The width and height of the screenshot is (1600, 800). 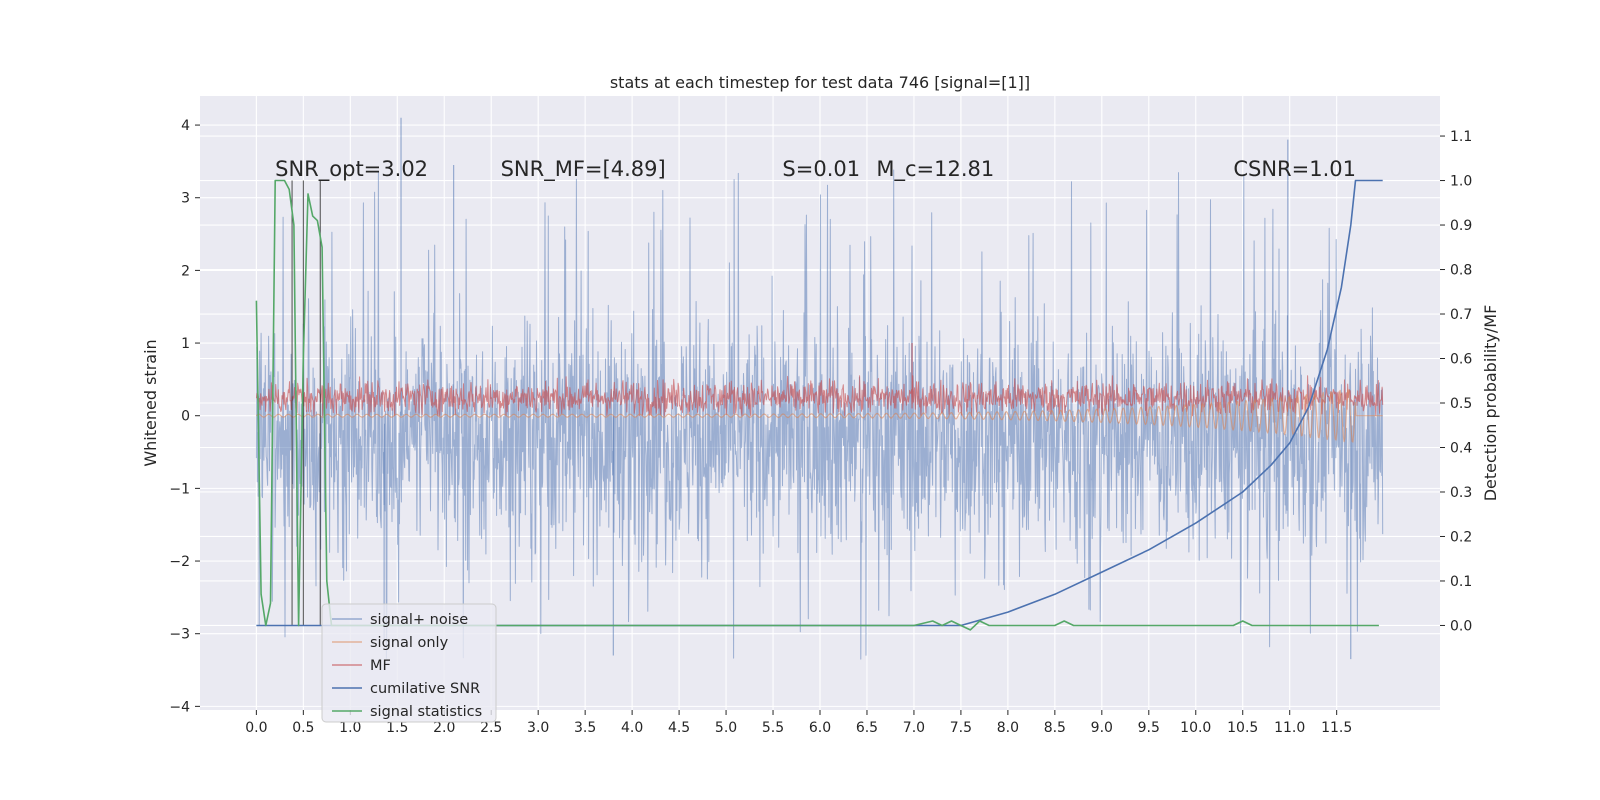 What do you see at coordinates (303, 728) in the screenshot?
I see `x-tick-label: 0.5` at bounding box center [303, 728].